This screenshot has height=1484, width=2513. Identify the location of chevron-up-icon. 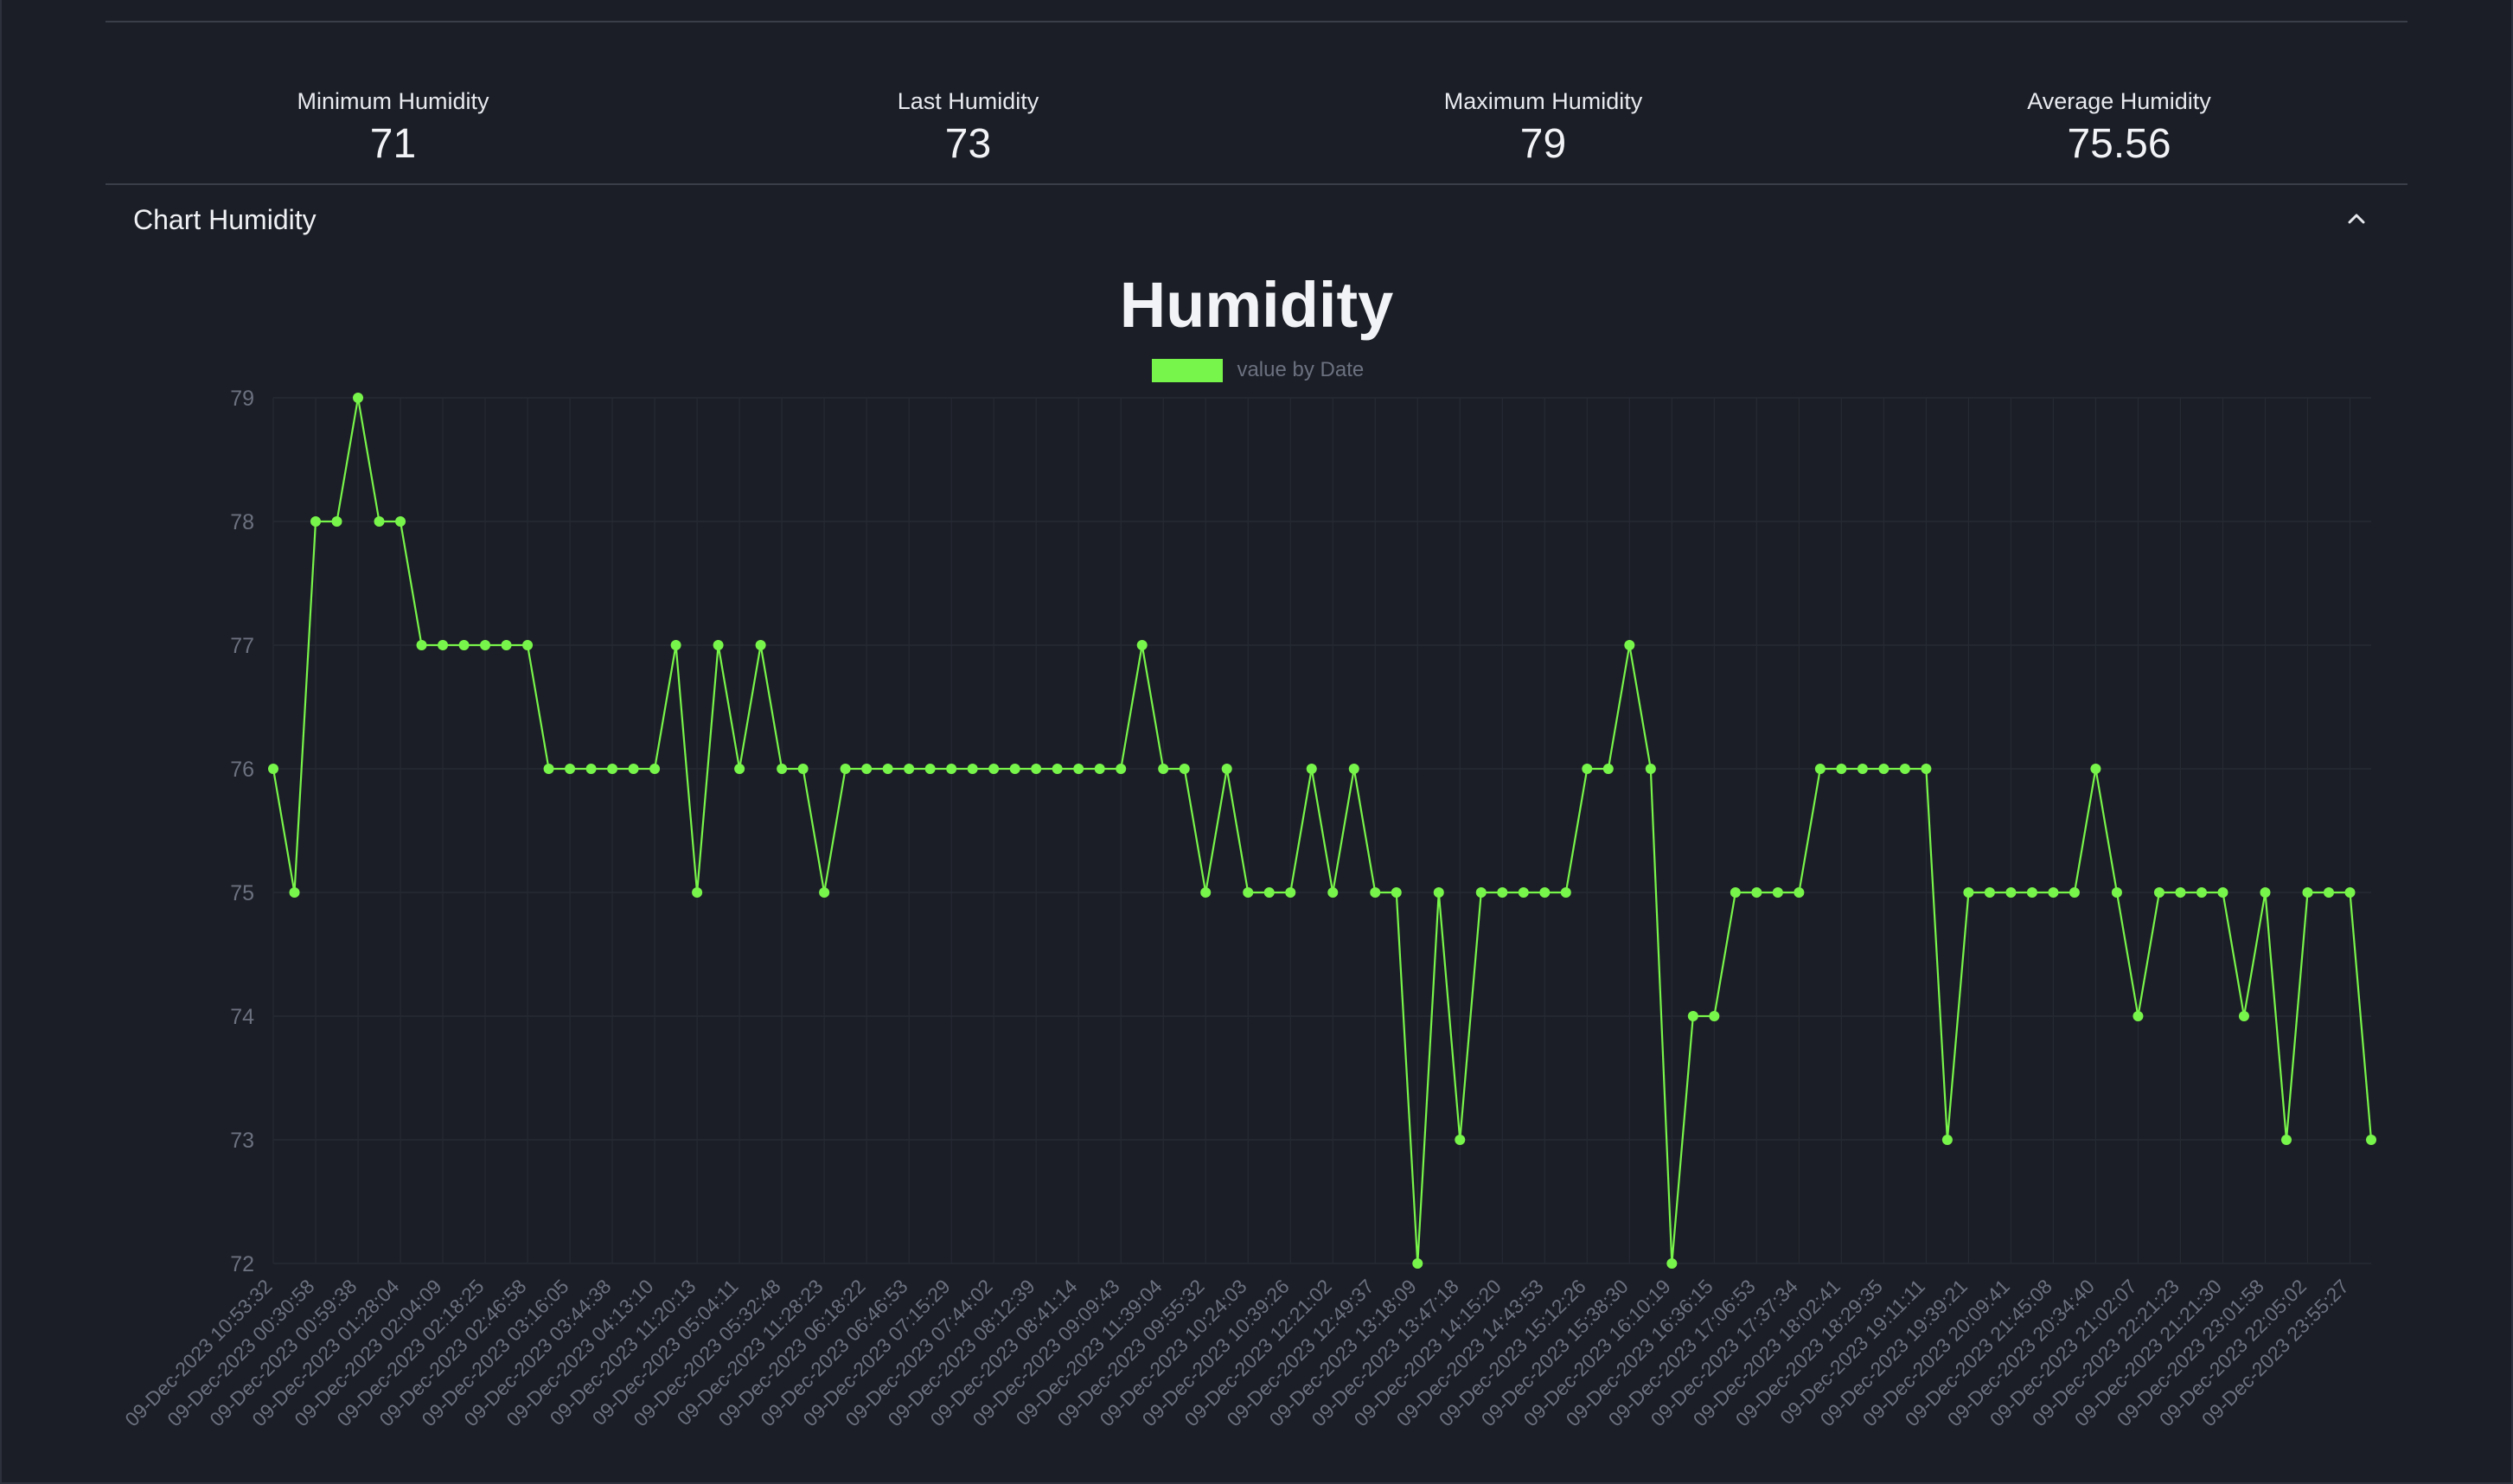
(2357, 219).